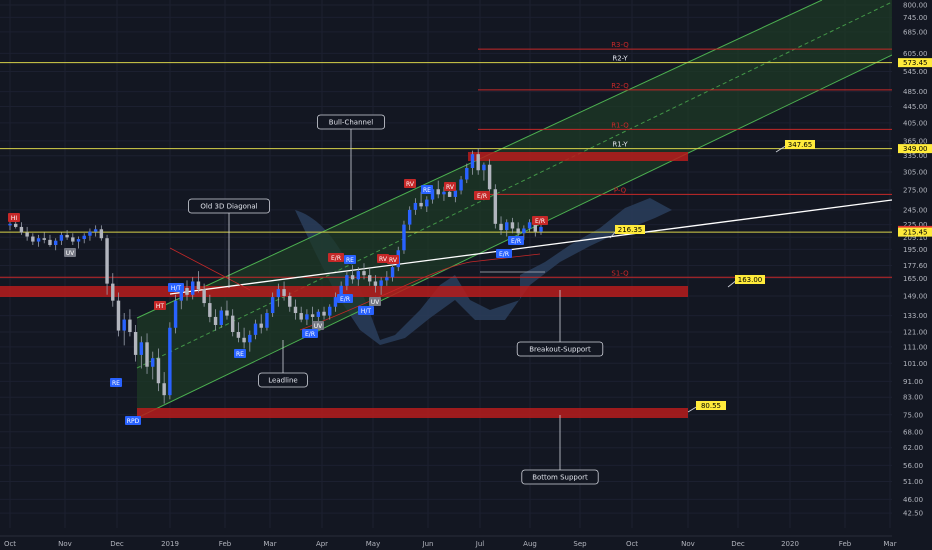  Describe the element at coordinates (620, 86) in the screenshot. I see `level-label: R2-Q` at that location.